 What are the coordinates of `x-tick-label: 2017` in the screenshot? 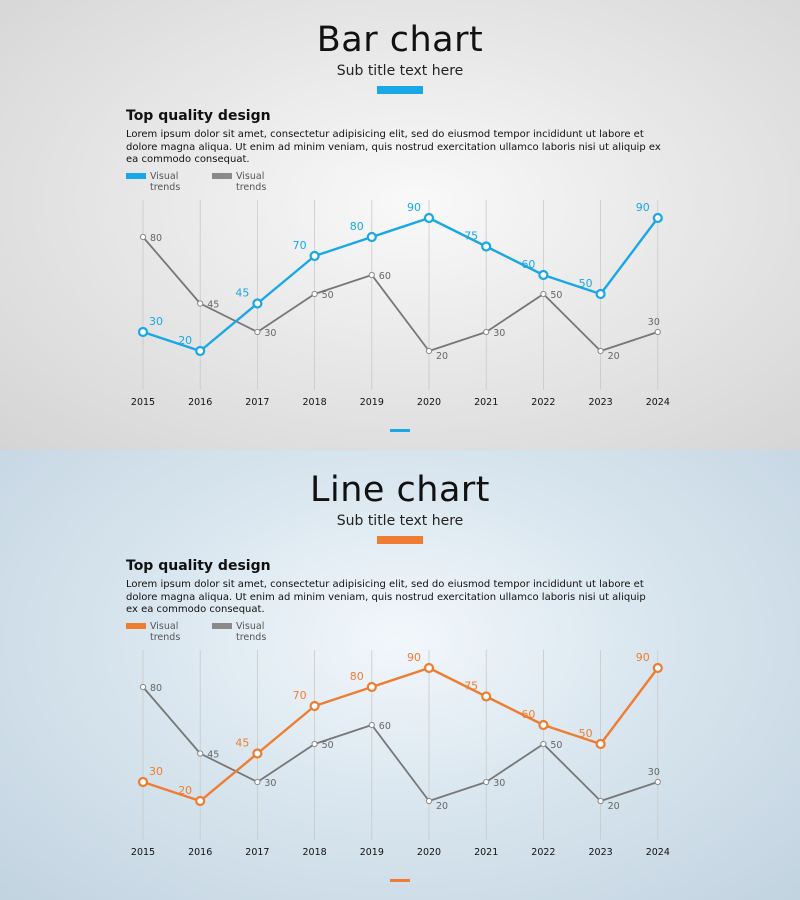 It's located at (257, 402).